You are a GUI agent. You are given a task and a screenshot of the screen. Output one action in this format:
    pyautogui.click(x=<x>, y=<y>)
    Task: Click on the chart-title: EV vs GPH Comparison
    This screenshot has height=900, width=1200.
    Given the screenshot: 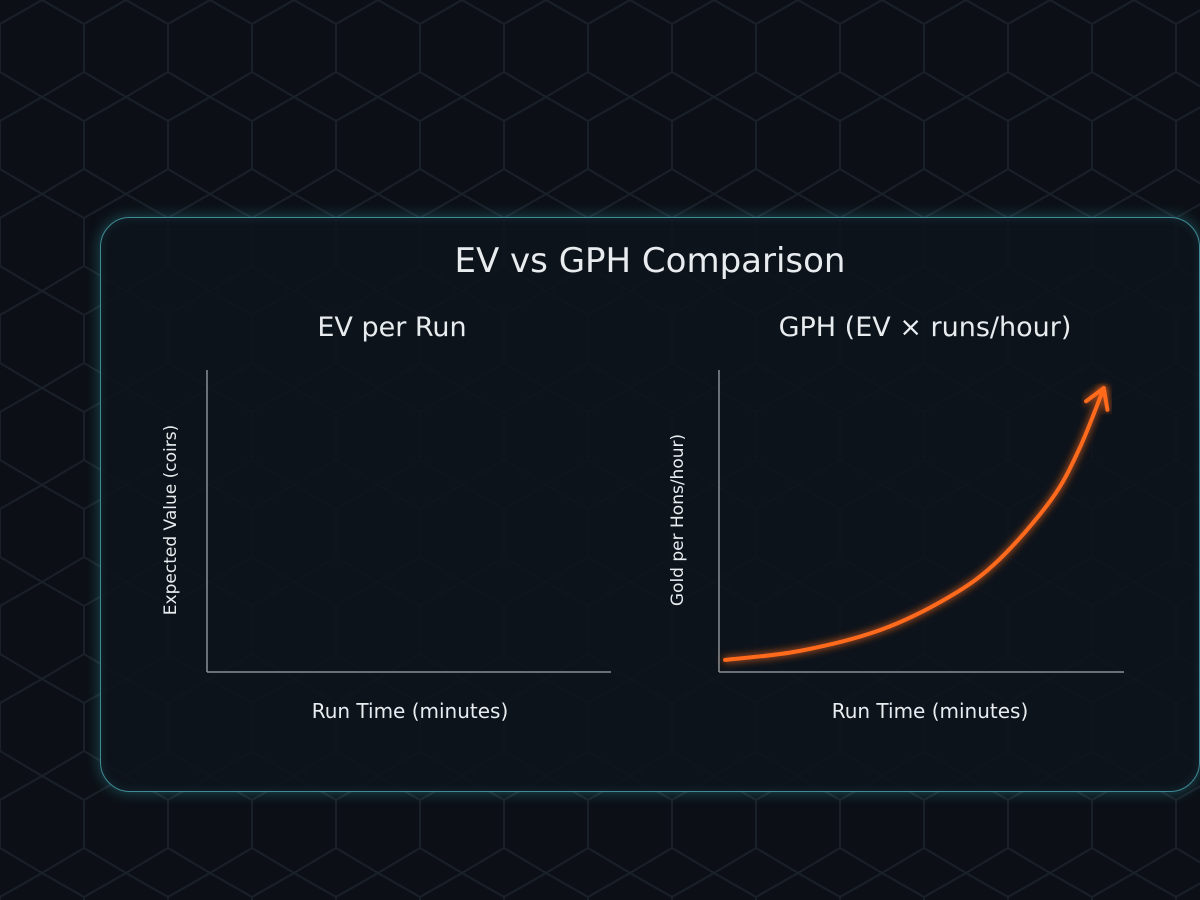 What is the action you would take?
    pyautogui.click(x=650, y=261)
    